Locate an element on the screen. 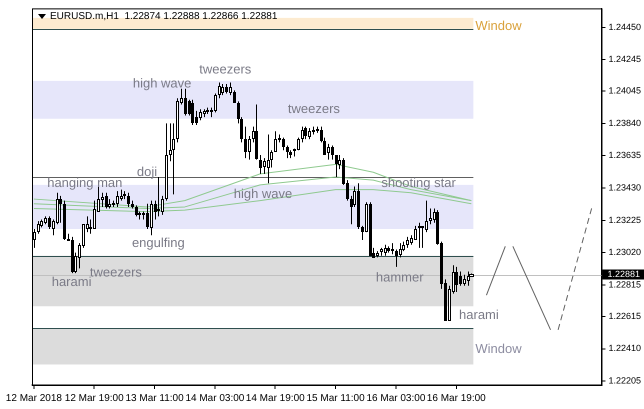  annotation: hammer is located at coordinates (400, 276).